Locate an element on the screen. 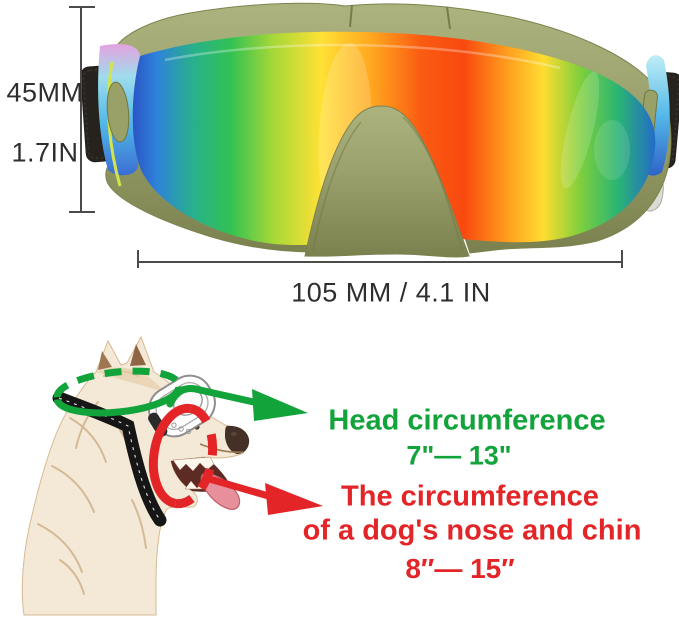 The height and width of the screenshot is (621, 679). left-rim is located at coordinates (119, 115).